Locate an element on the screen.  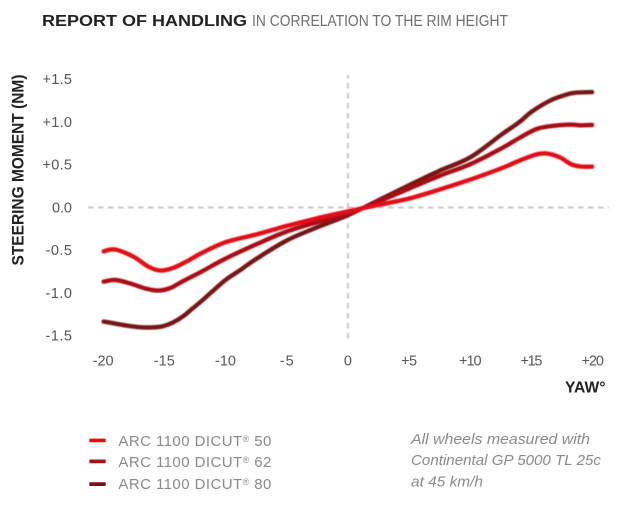
svg-text: +5 is located at coordinates (409, 361).